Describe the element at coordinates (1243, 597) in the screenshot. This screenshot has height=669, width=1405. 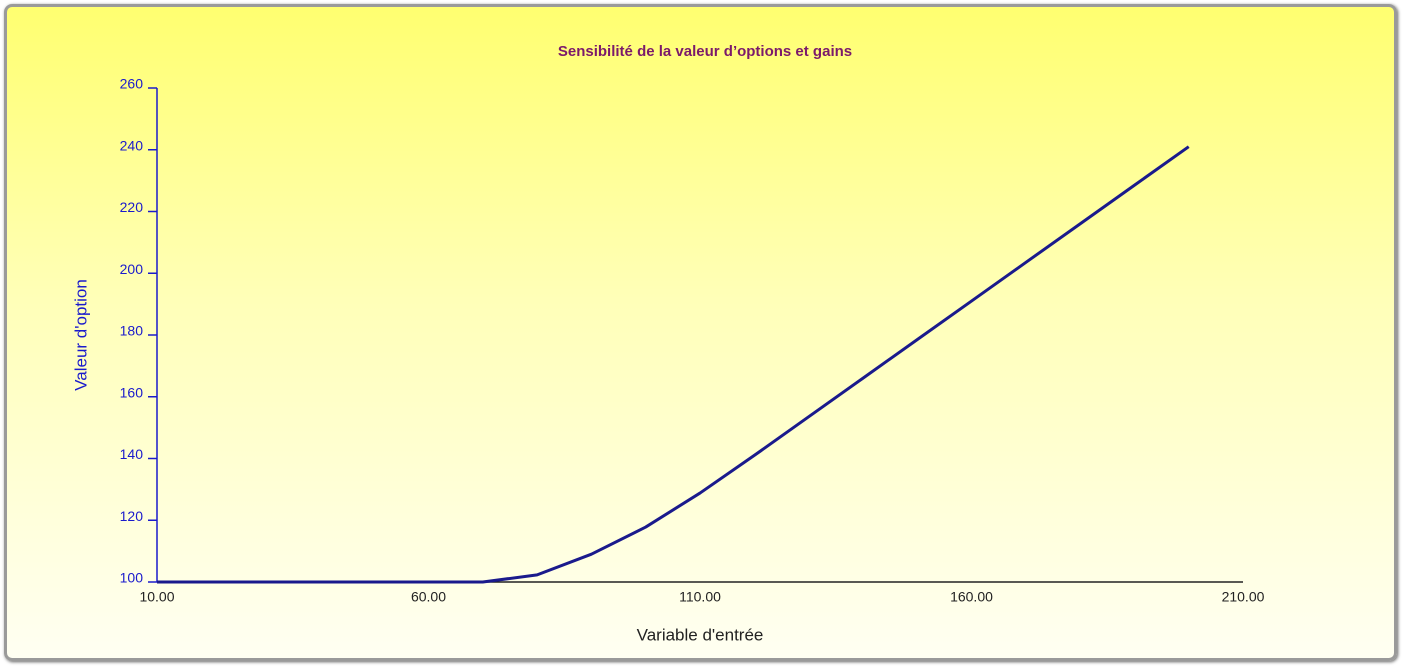
I see `x-tick-label: 210.00` at that location.